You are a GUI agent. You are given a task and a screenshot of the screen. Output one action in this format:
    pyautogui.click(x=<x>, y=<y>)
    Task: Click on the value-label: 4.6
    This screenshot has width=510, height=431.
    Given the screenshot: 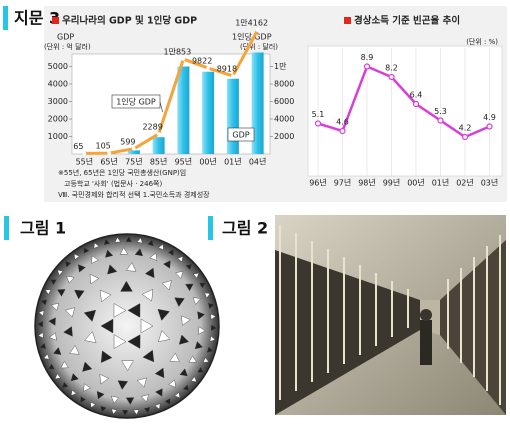 What is the action you would take?
    pyautogui.click(x=342, y=122)
    